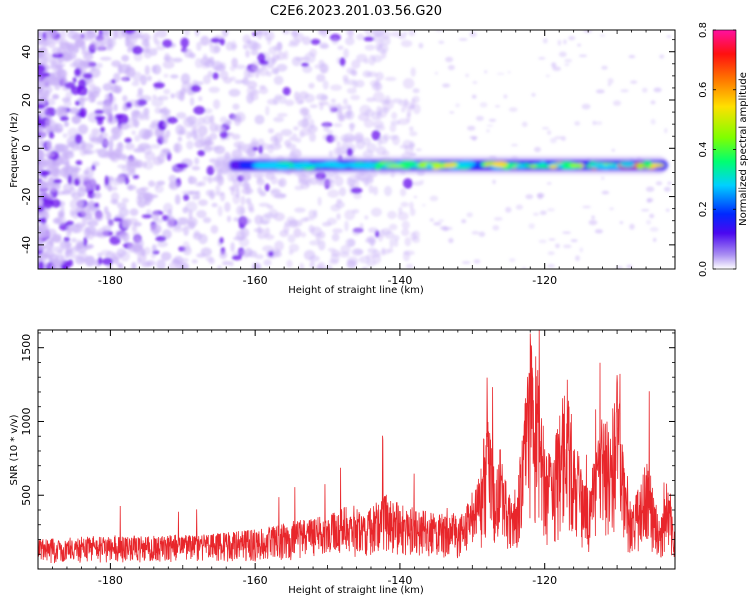 This screenshot has width=750, height=600. I want to click on snr-xtick-0: -180, so click(110, 580).